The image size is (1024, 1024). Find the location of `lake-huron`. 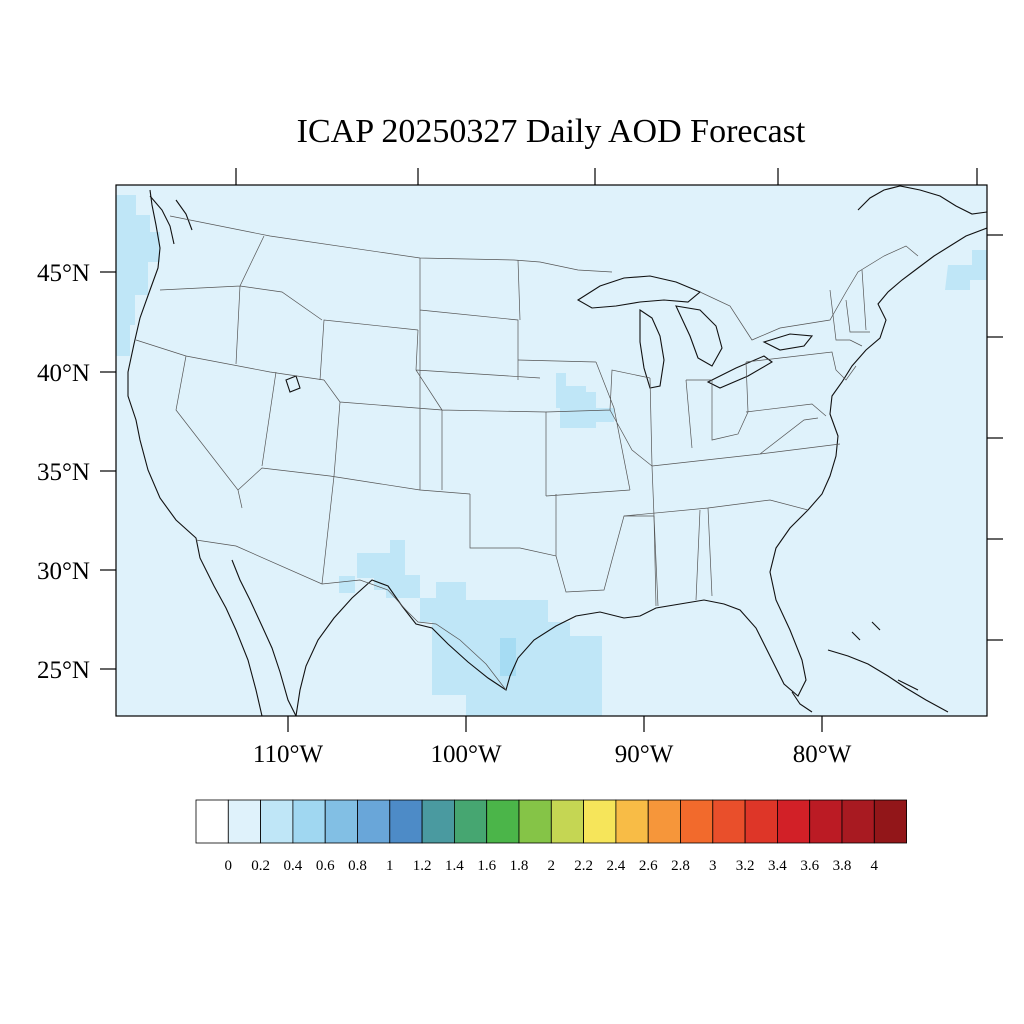

lake-huron is located at coordinates (699, 336).